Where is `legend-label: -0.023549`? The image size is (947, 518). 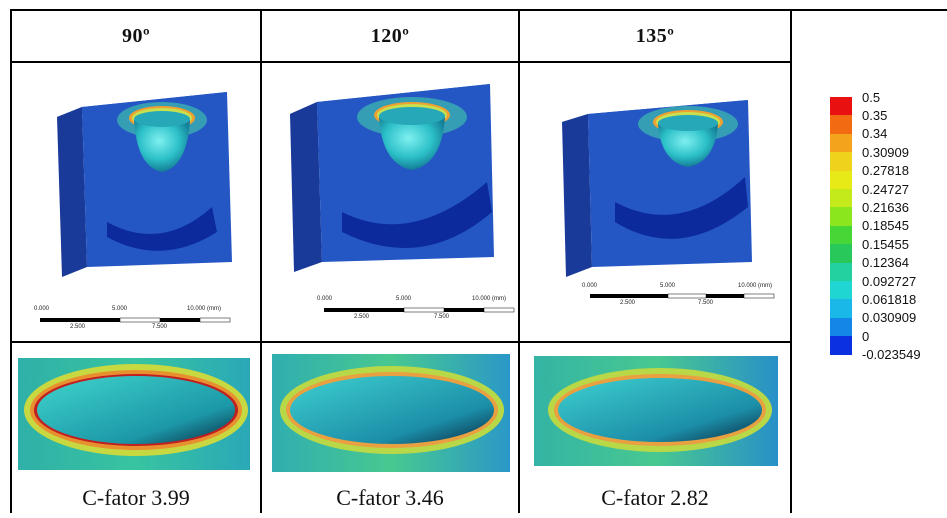 legend-label: -0.023549 is located at coordinates (891, 354).